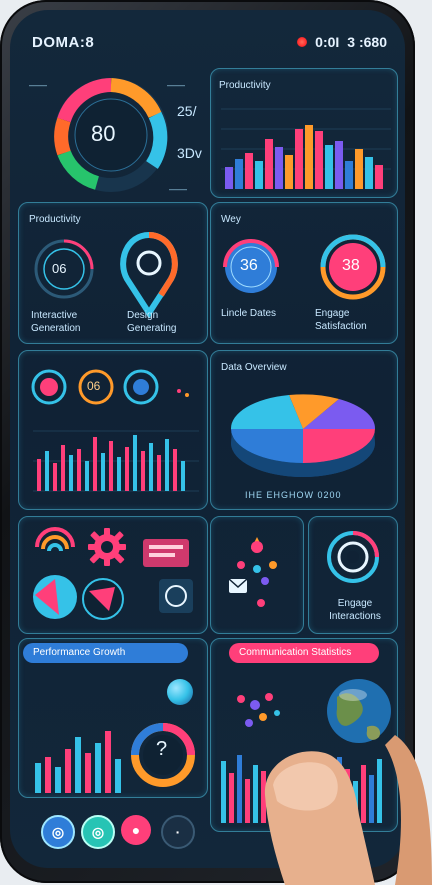 This screenshot has width=432, height=885. I want to click on left-analytics-card: 06, so click(113, 430).